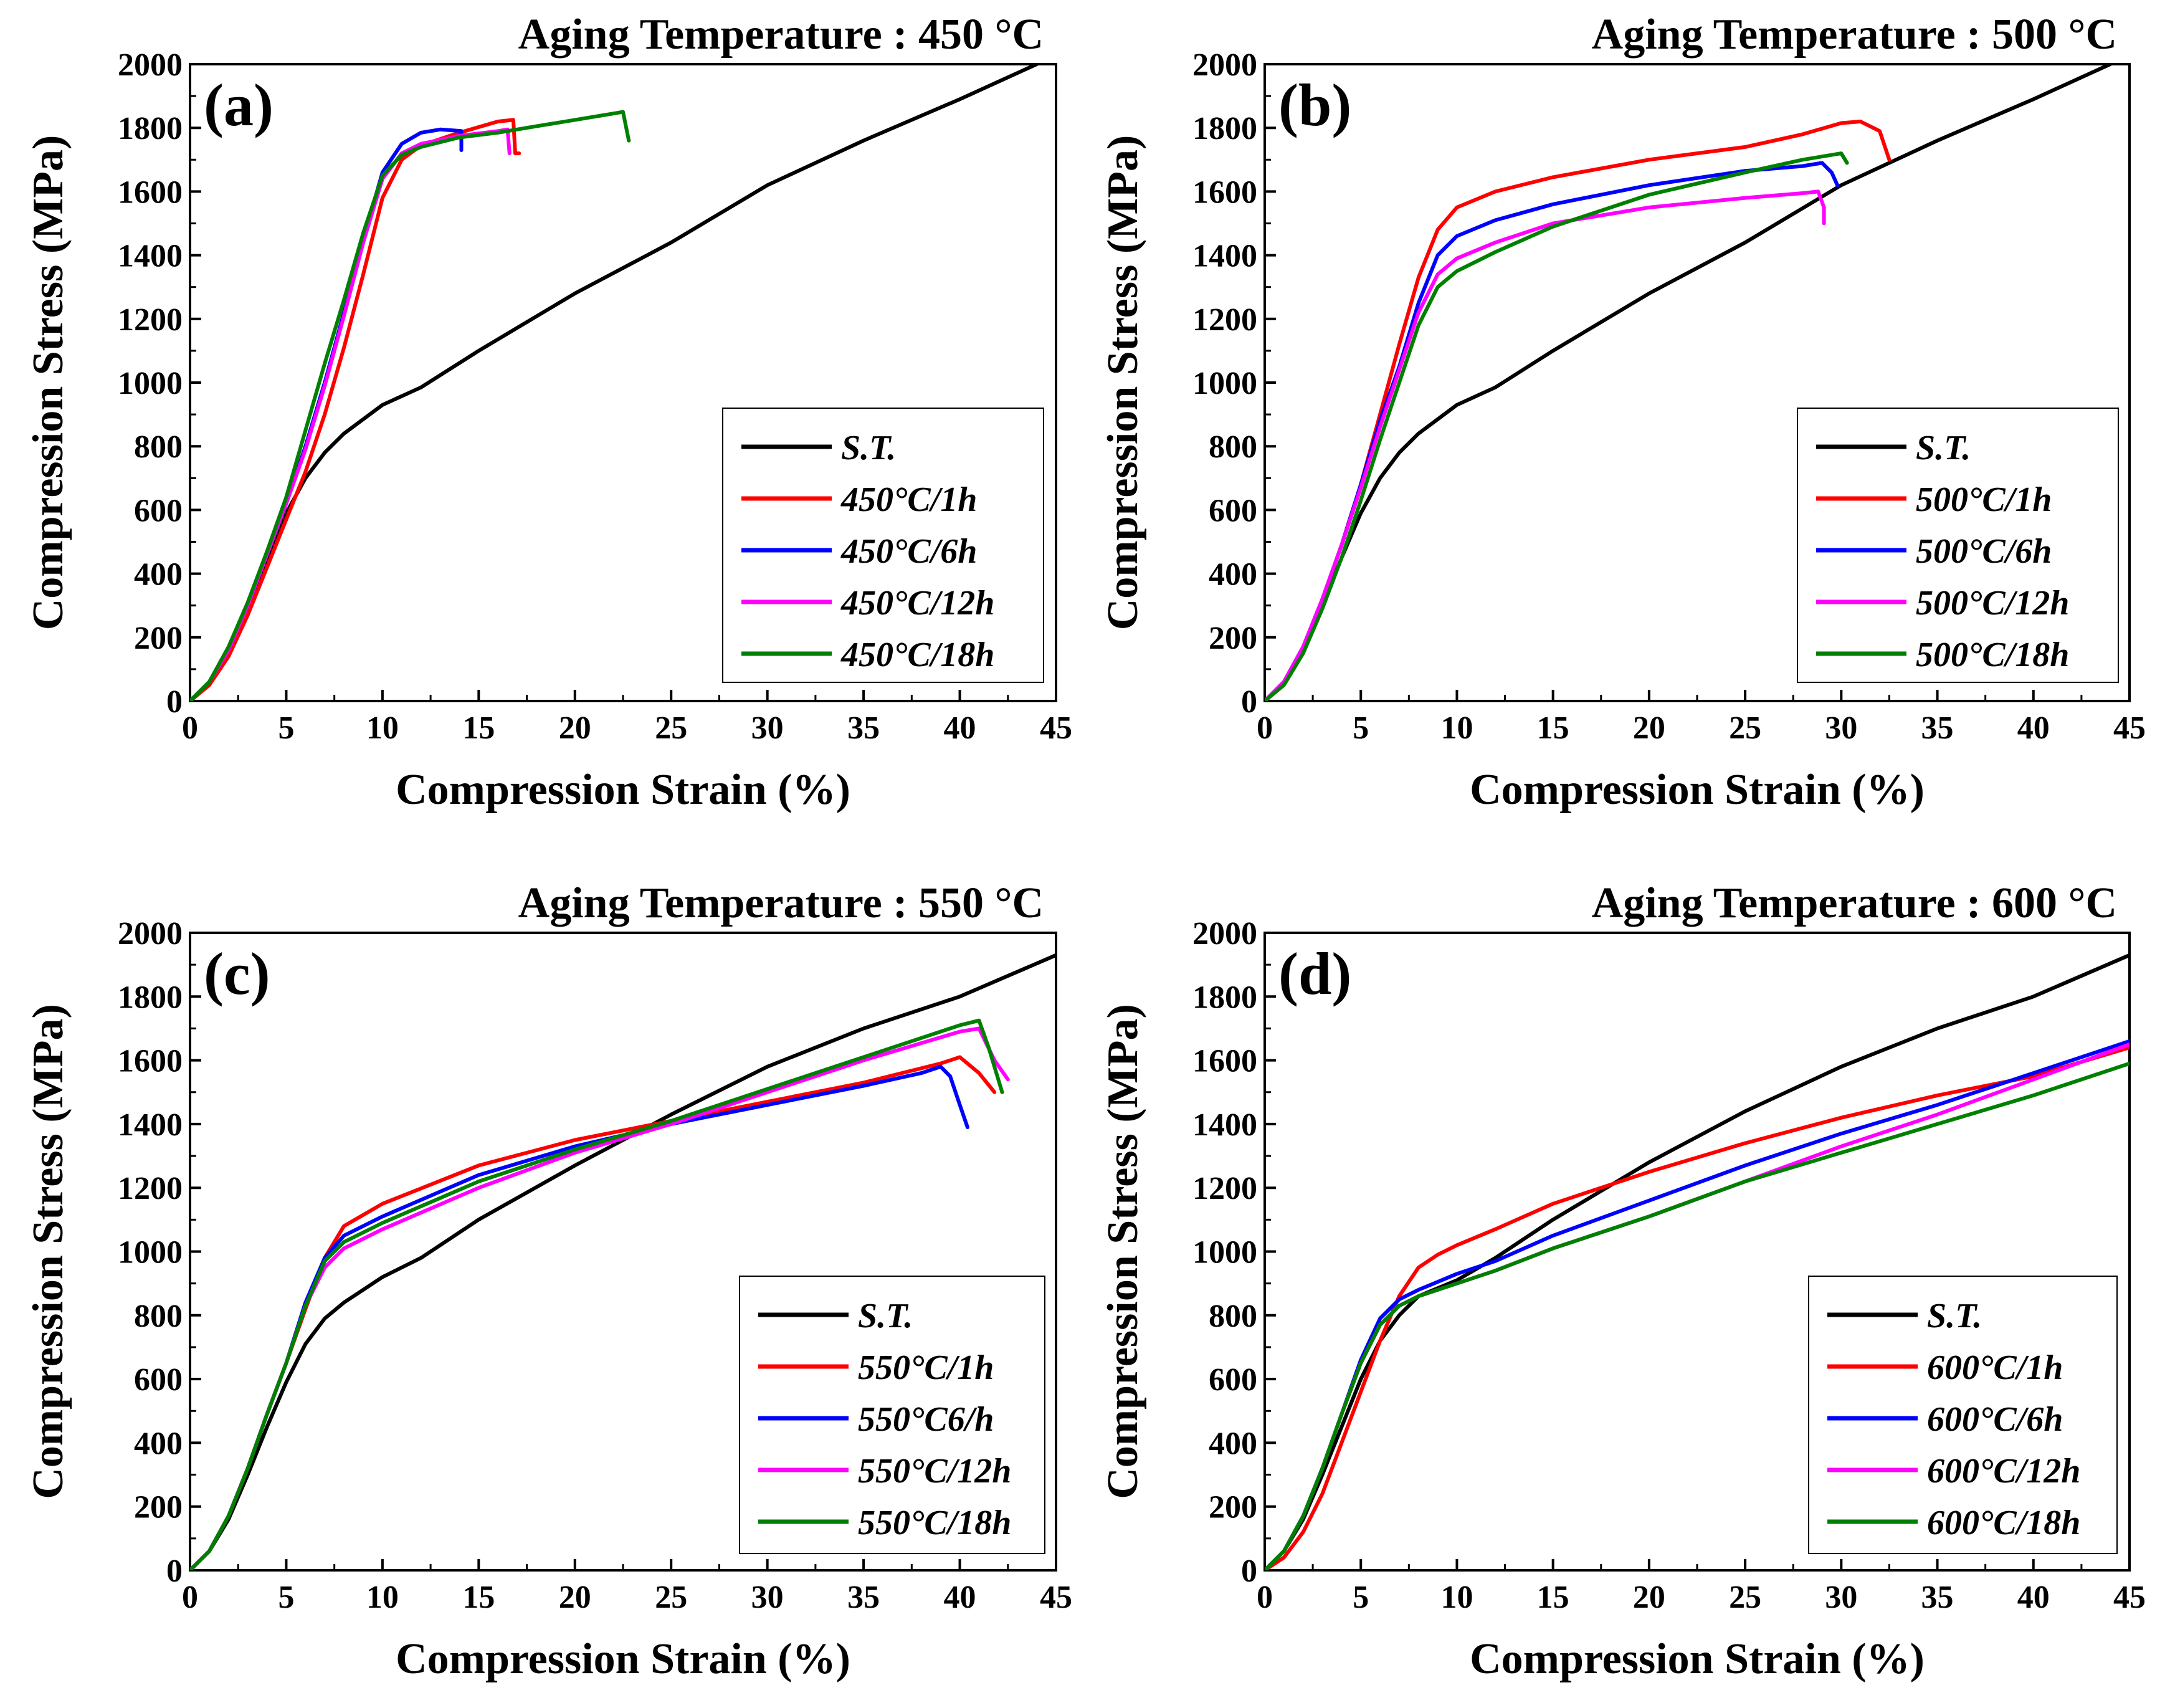 The width and height of the screenshot is (2170, 1708). Describe the element at coordinates (1855, 903) in the screenshot. I see `chart-title: Aging Temperature : 600 °C` at that location.